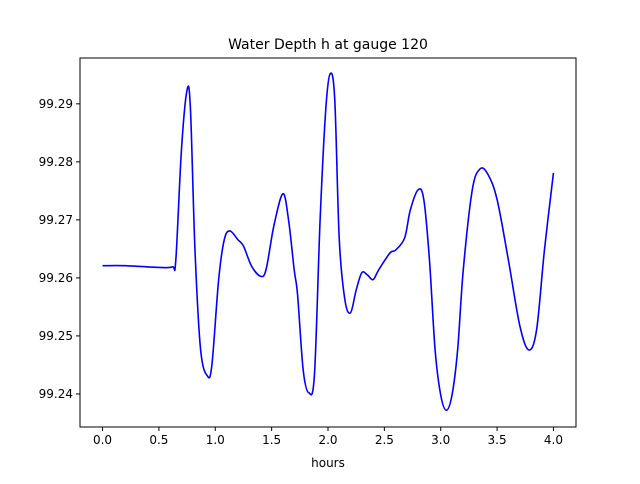 Image resolution: width=640 pixels, height=484 pixels. Describe the element at coordinates (158, 440) in the screenshot. I see `x-tick-label: 0.5` at that location.